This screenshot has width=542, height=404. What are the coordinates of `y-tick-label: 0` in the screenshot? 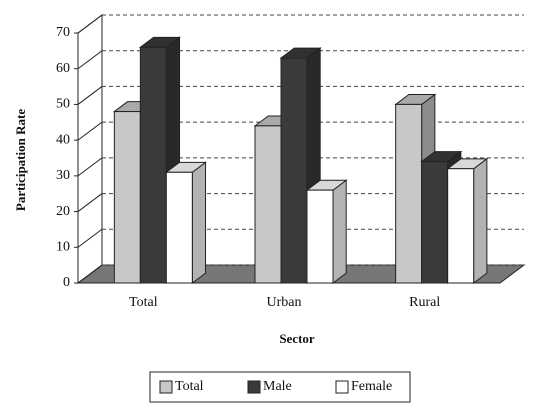 It's located at (66, 282).